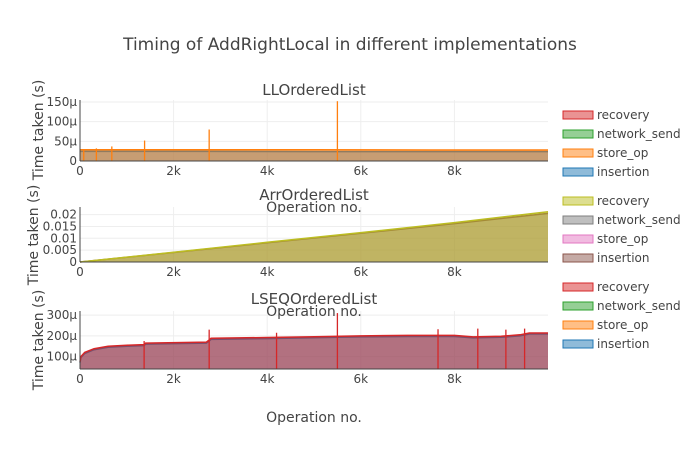  Describe the element at coordinates (61, 315) in the screenshot. I see `y-tick-label: 300μ` at that location.